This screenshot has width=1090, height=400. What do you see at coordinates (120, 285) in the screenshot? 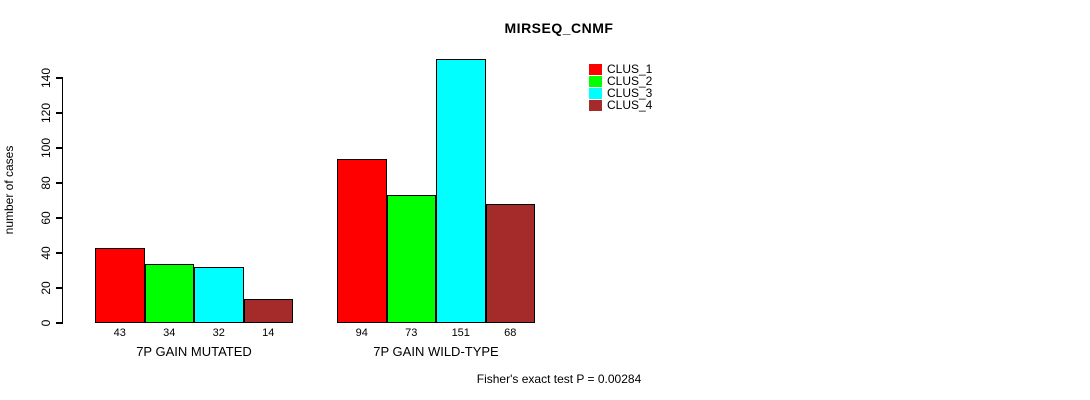
I see `bar-clus_1-group1` at bounding box center [120, 285].